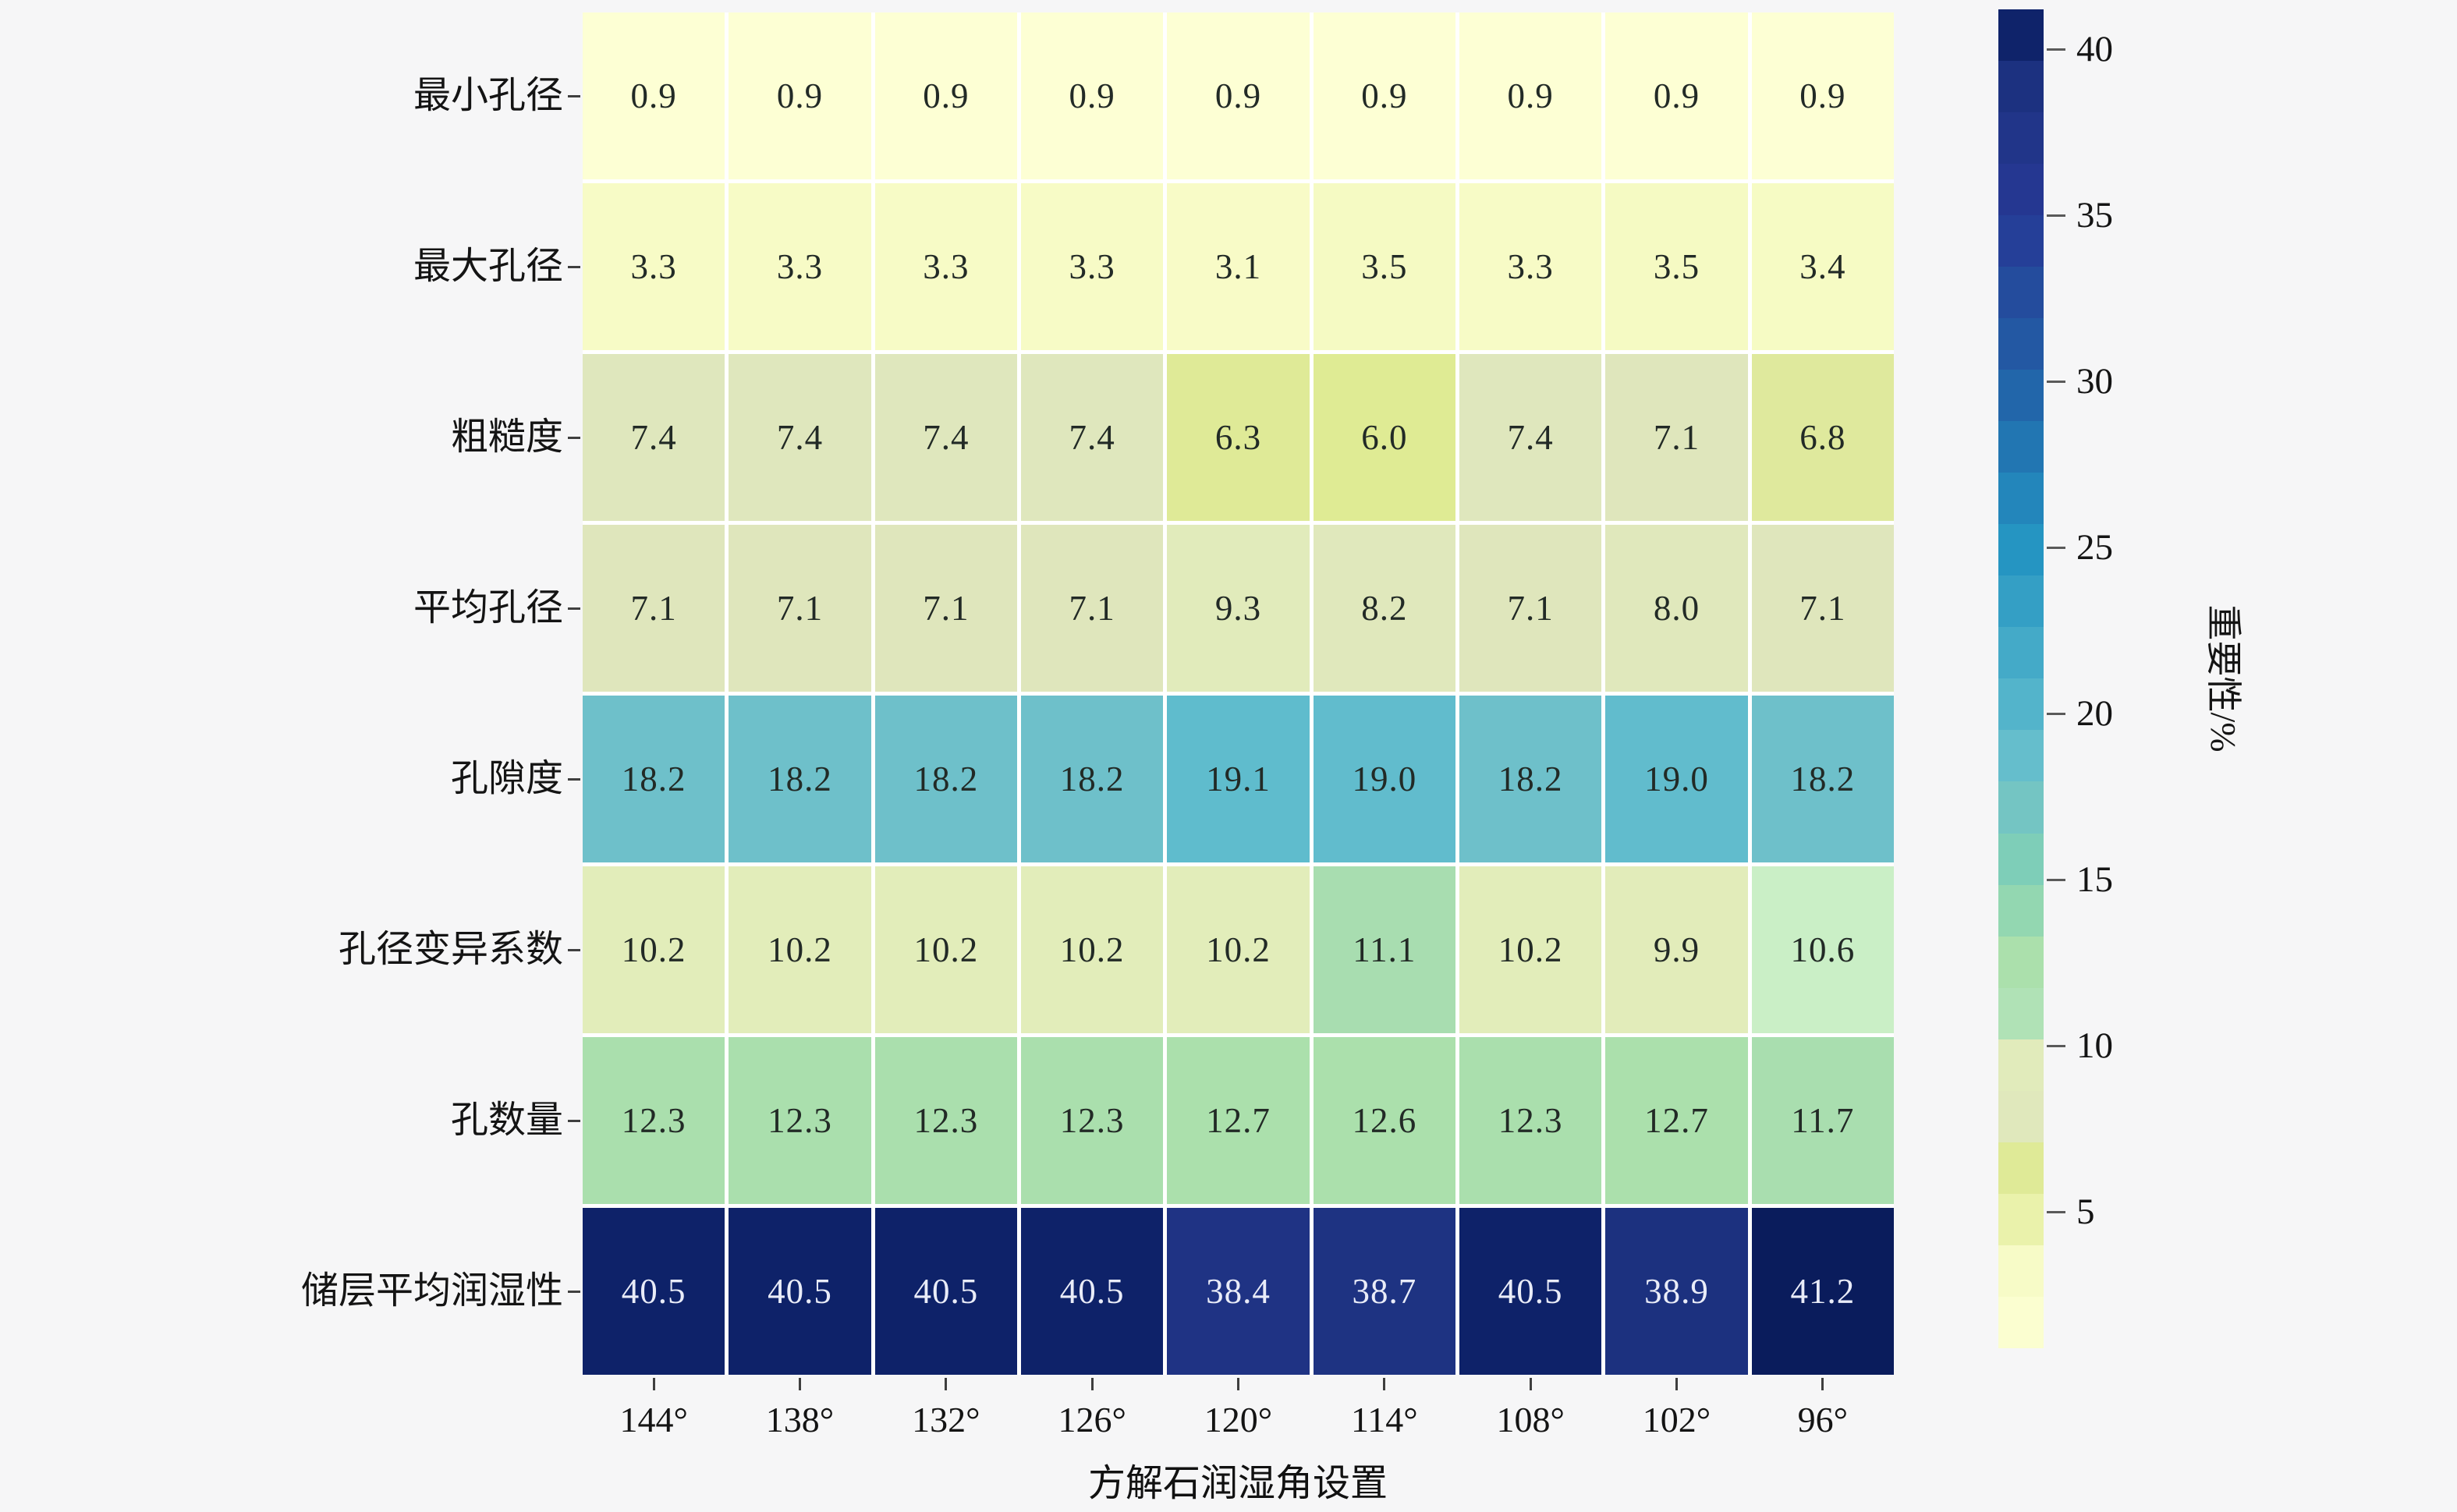  What do you see at coordinates (506, 437) in the screenshot?
I see `row-label: 粗糙度` at bounding box center [506, 437].